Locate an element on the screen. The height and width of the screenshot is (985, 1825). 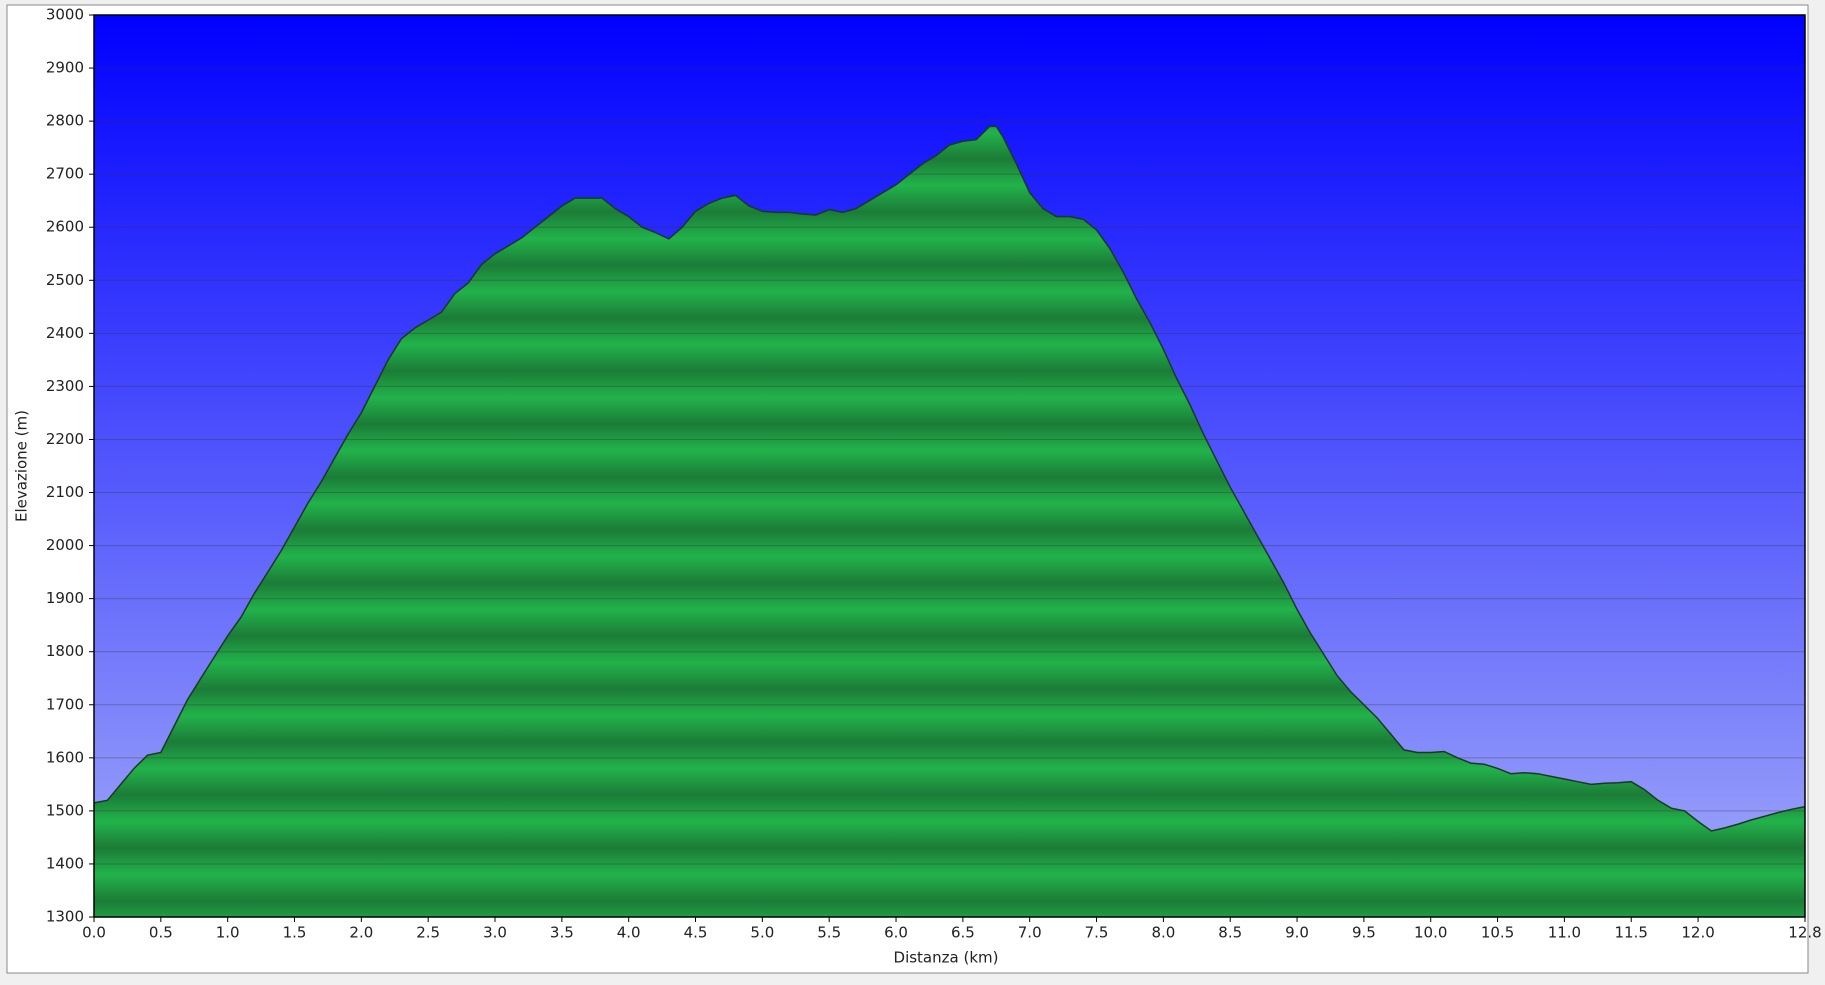
y-tick-label: 3000 is located at coordinates (65, 15).